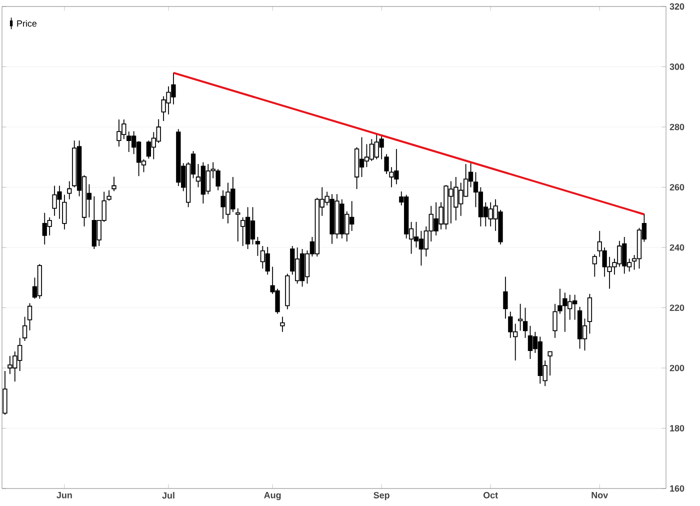 This screenshot has width=700, height=506. I want to click on y-tick-label: 320, so click(677, 6).